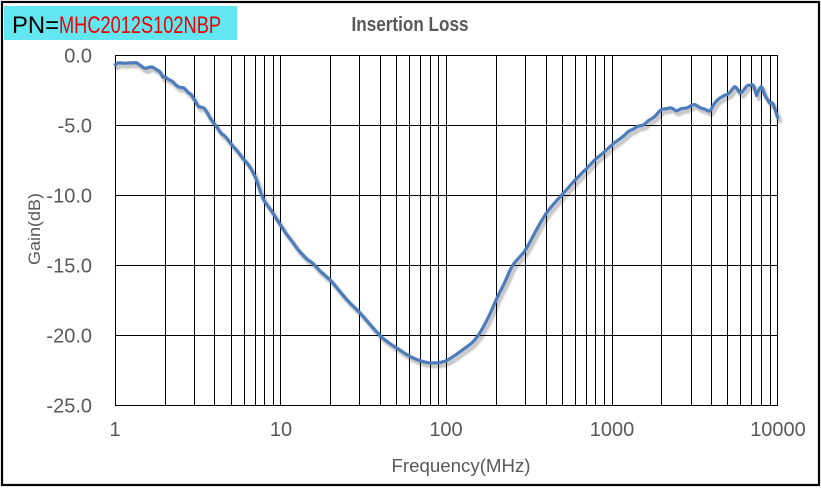 This screenshot has width=821, height=492. Describe the element at coordinates (69, 337) in the screenshot. I see `svg-text: -20.0` at that location.